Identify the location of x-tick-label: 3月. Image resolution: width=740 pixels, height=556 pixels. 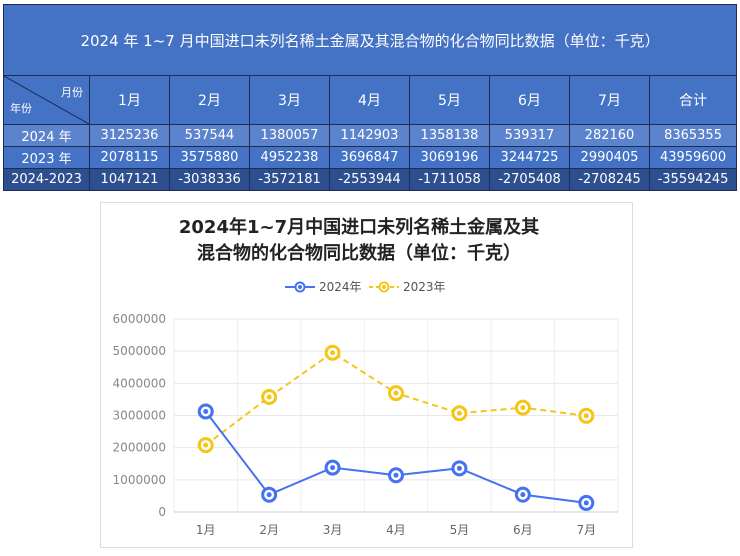
(333, 530).